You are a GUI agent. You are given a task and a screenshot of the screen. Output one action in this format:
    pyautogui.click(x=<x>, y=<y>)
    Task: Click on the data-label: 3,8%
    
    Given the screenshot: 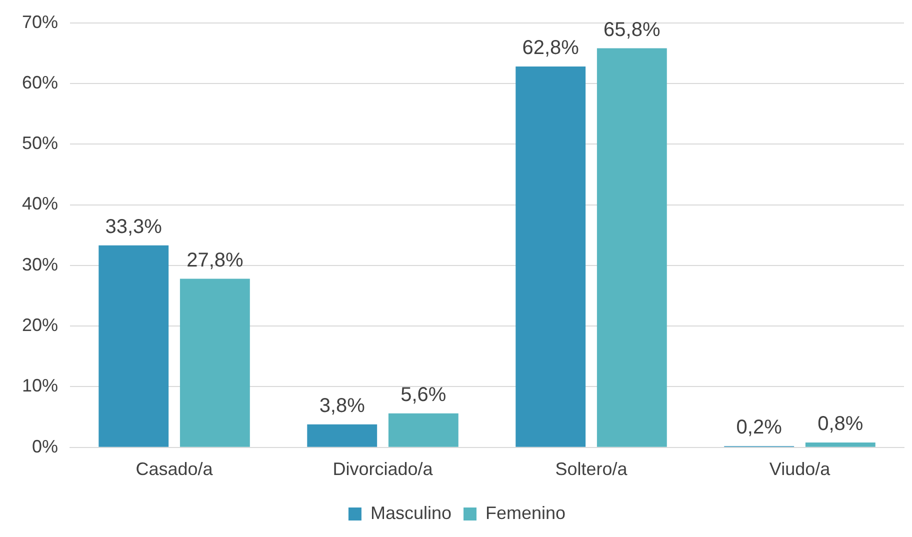 What is the action you would take?
    pyautogui.click(x=342, y=405)
    